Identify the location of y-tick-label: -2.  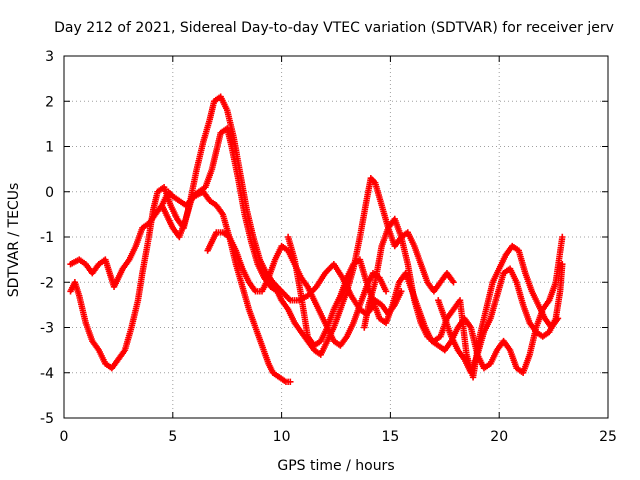
(47, 283).